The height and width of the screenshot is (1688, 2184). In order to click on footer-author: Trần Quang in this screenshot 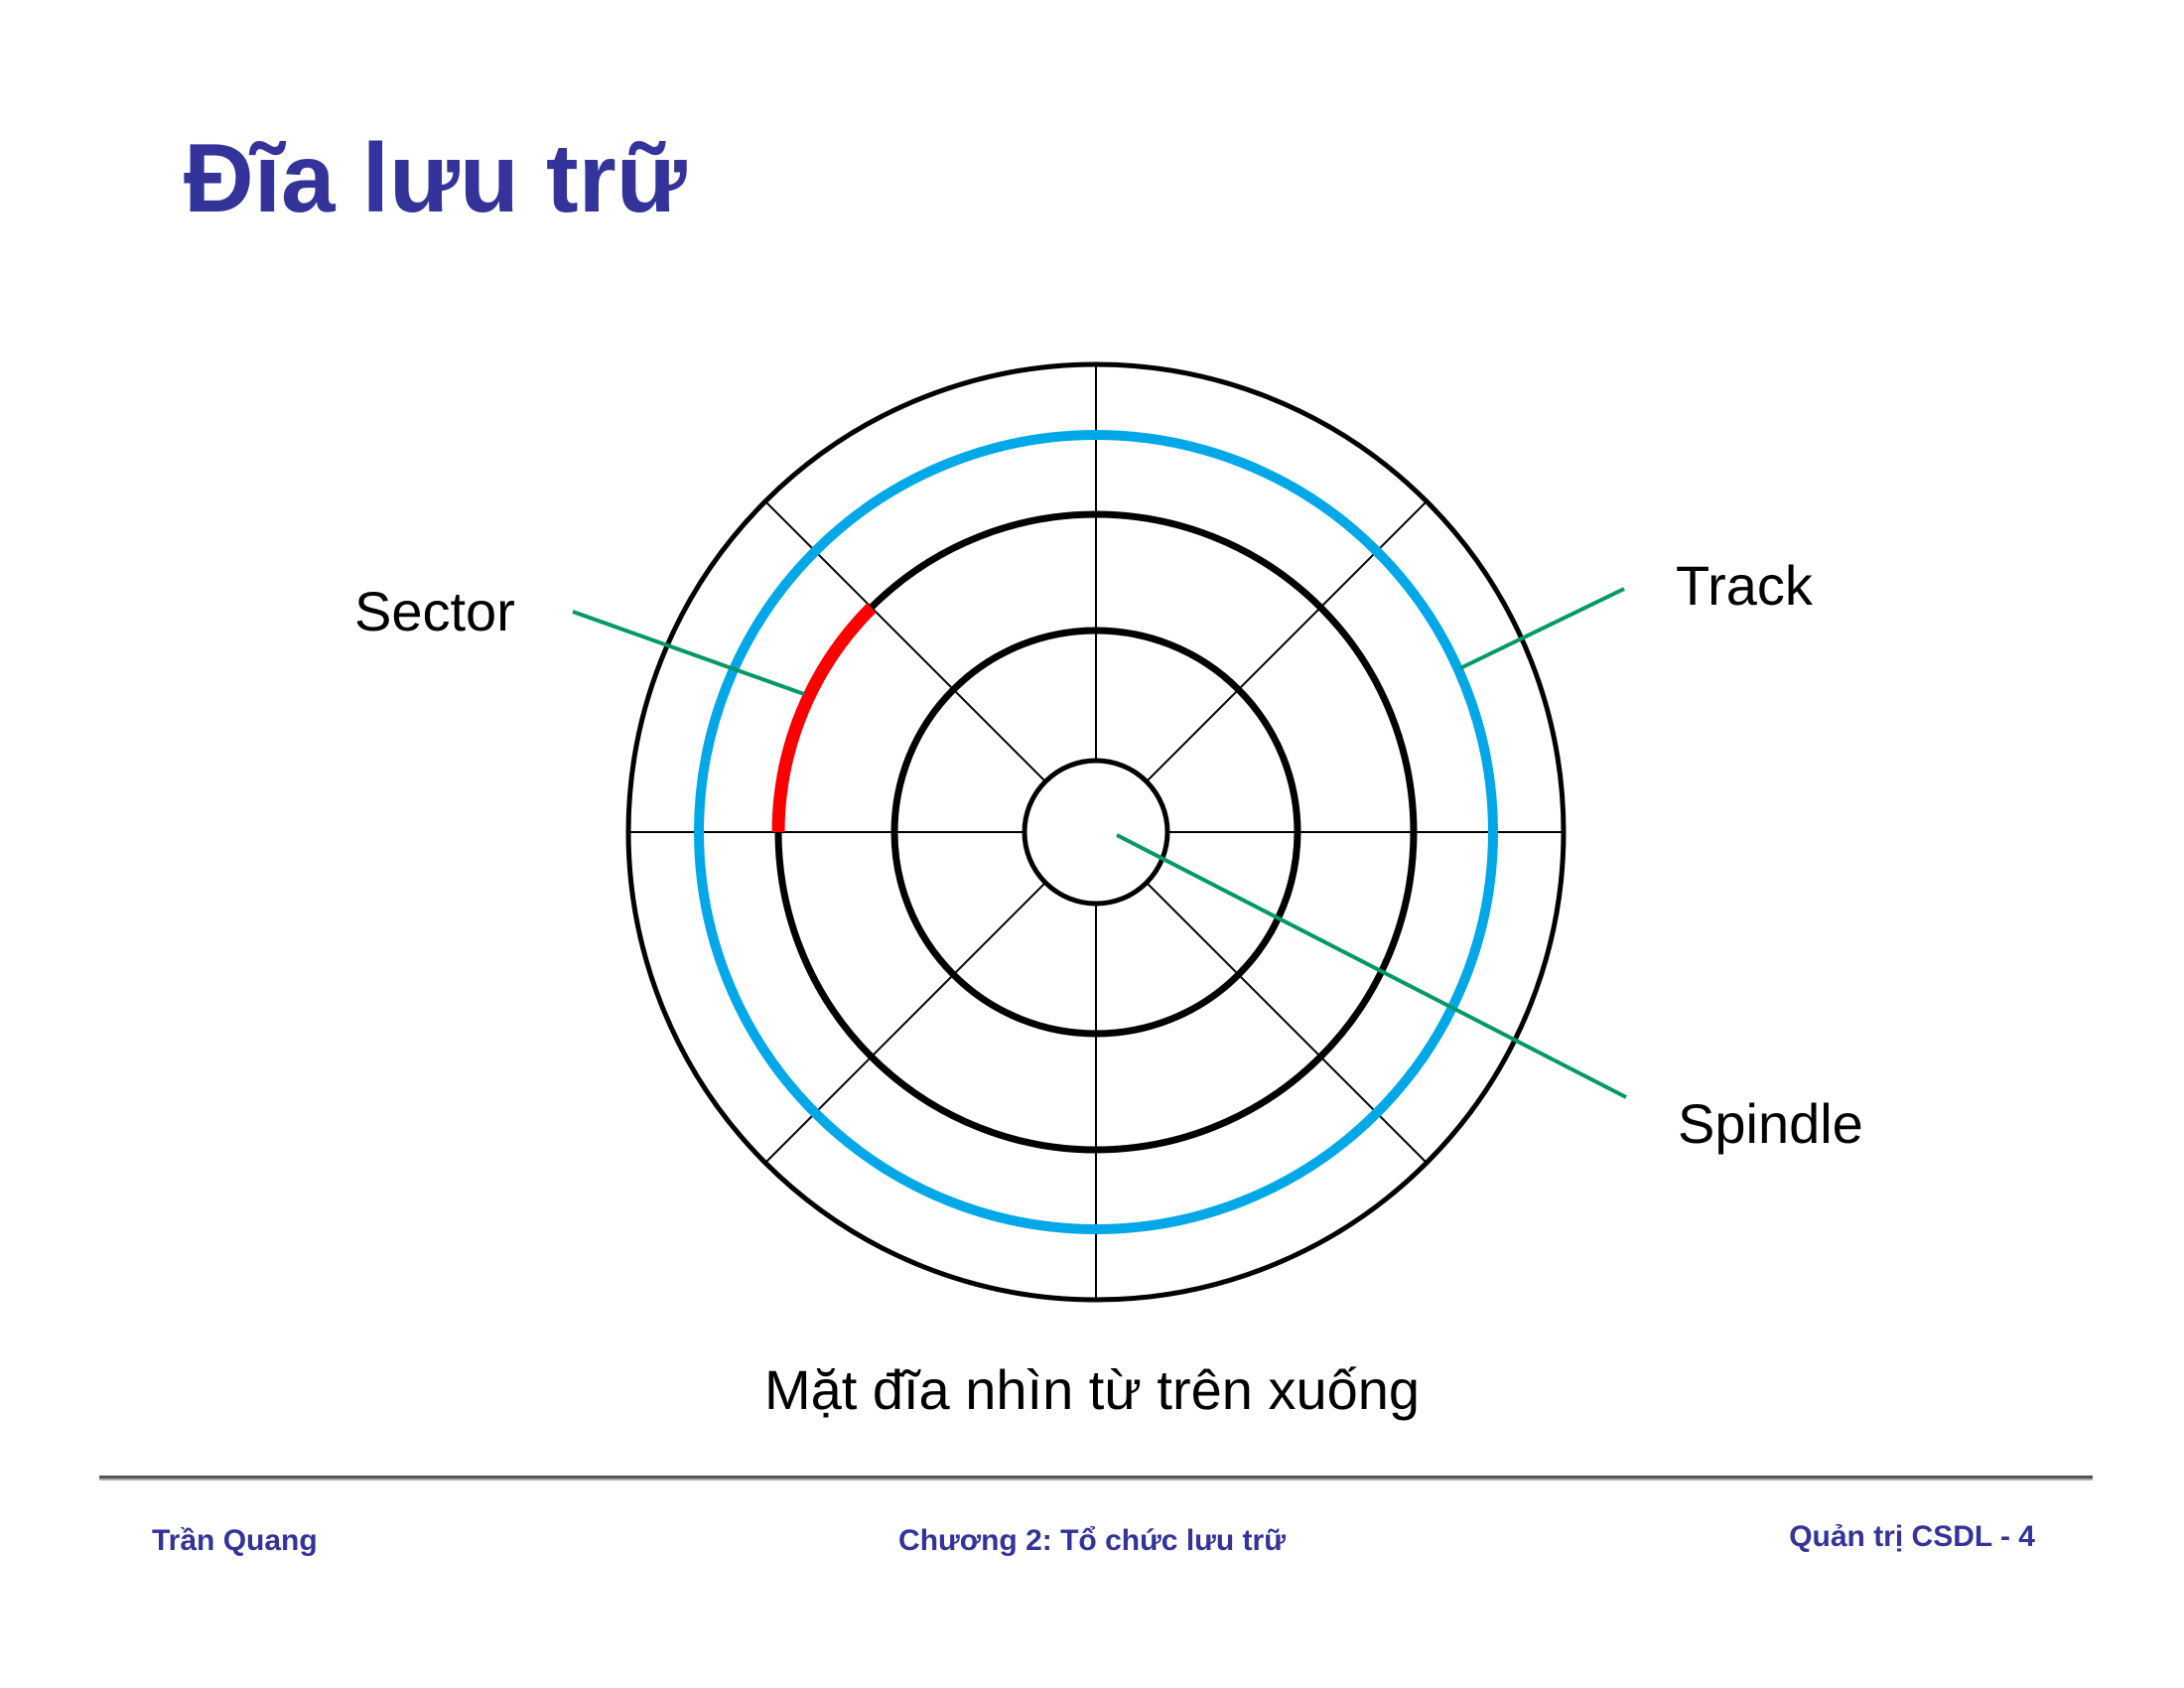, I will do `click(235, 1540)`.